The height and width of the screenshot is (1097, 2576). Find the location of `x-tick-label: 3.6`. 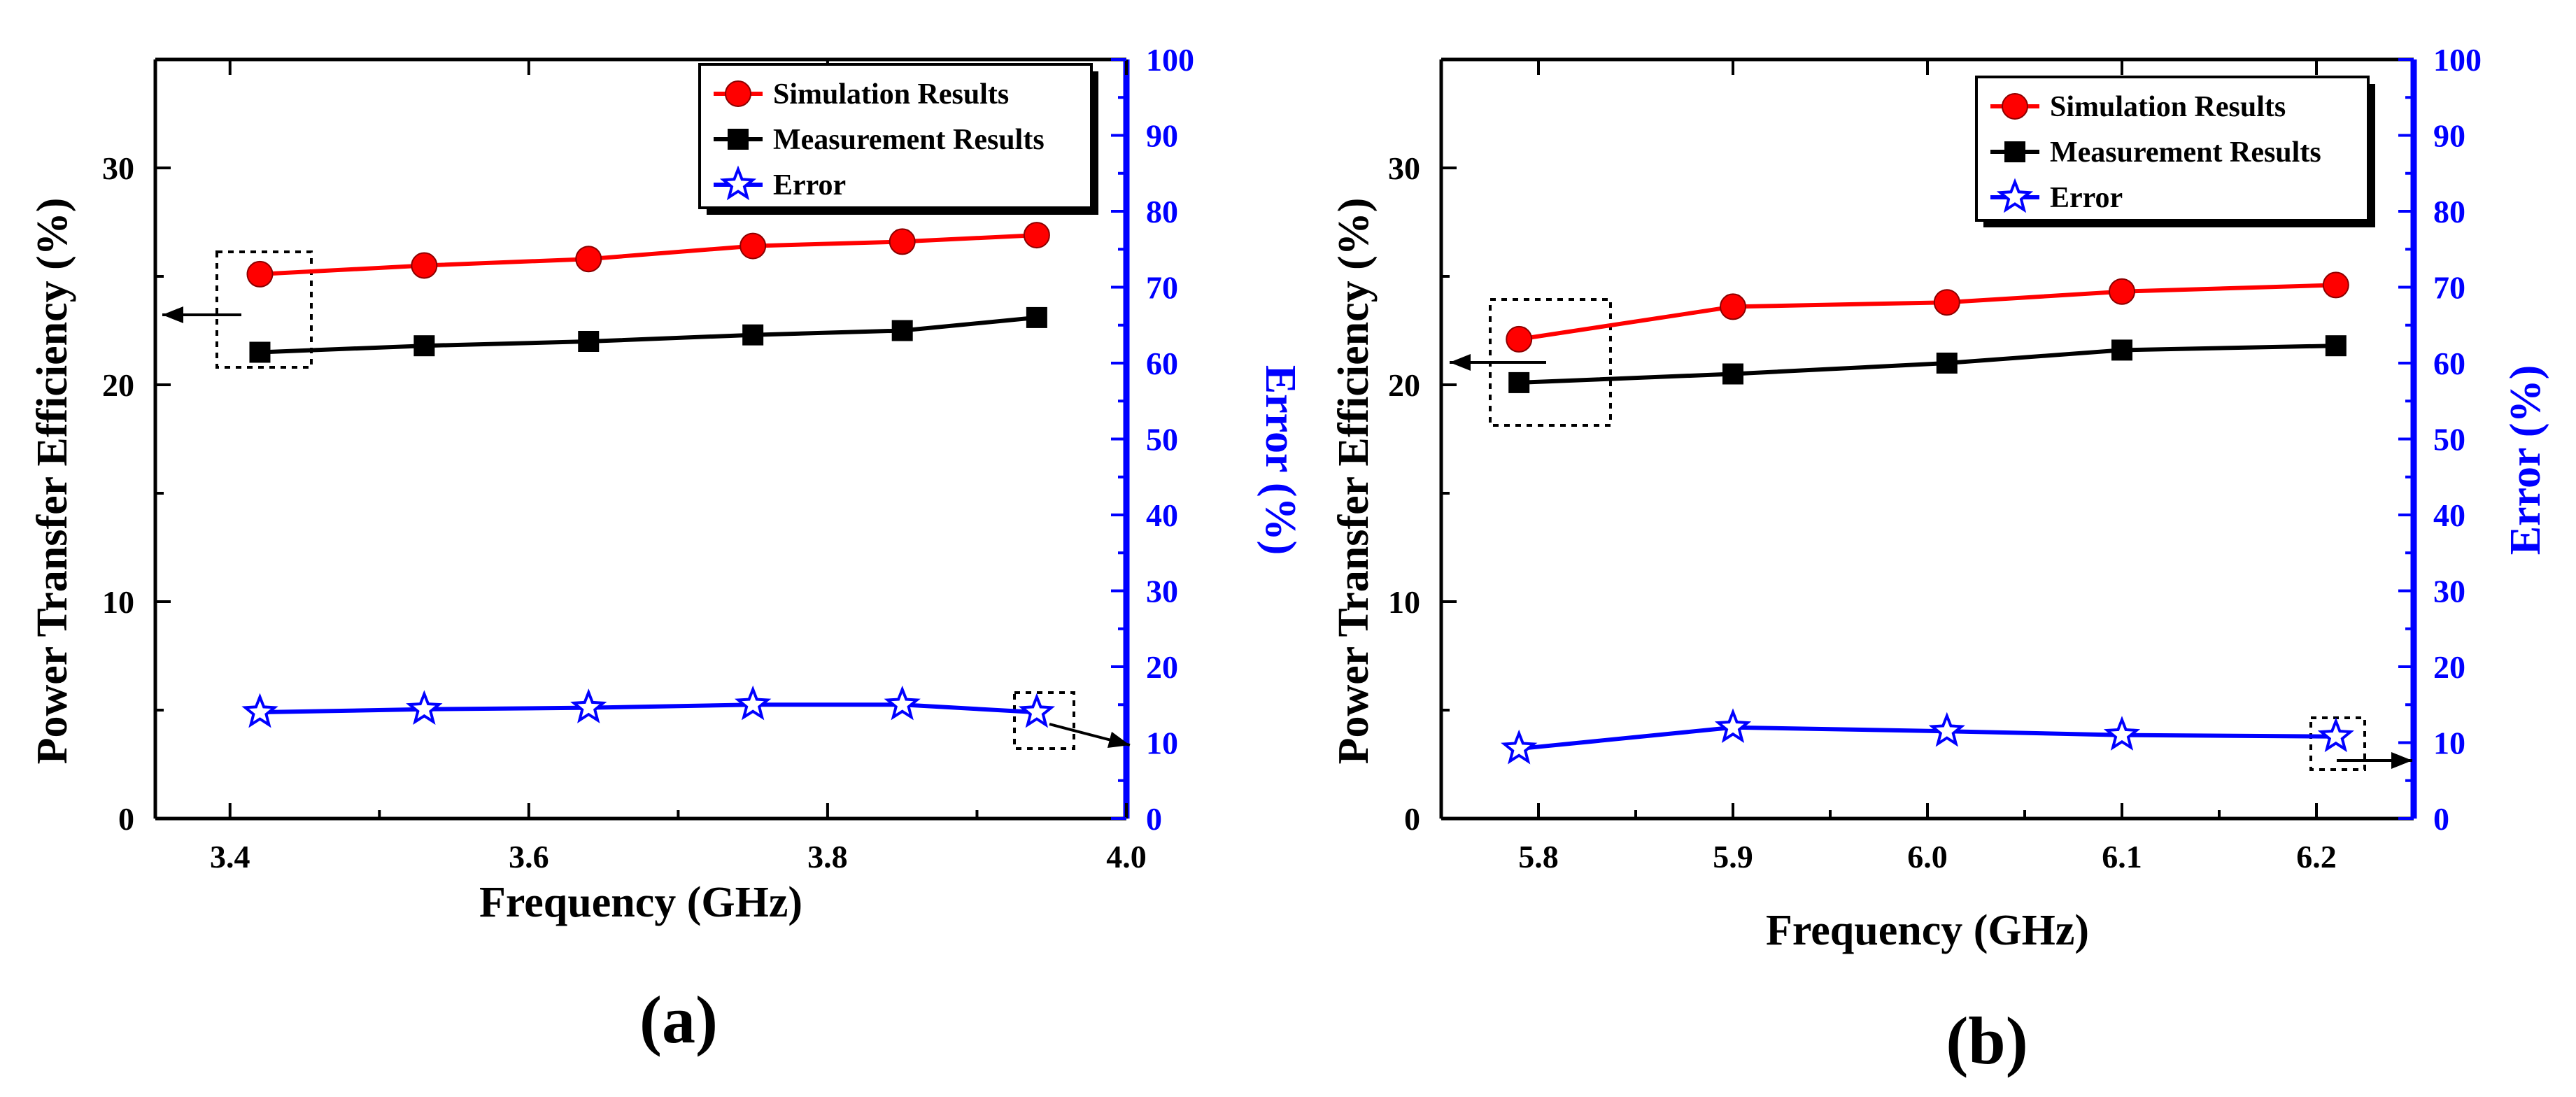

x-tick-label: 3.6 is located at coordinates (529, 857).